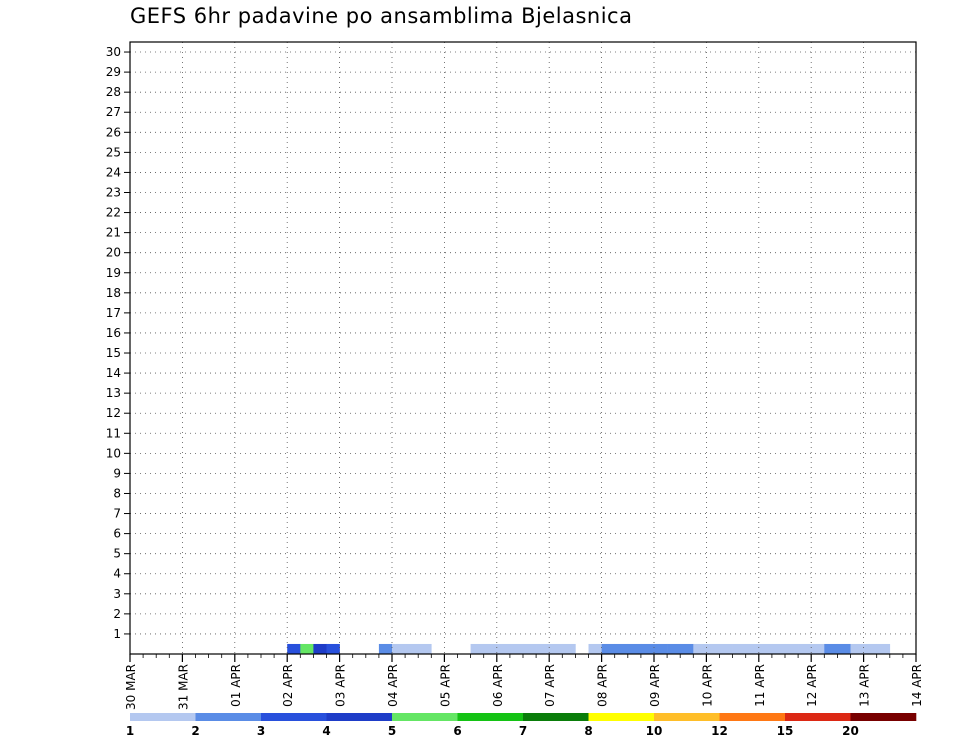 Image resolution: width=960 pixels, height=742 pixels. I want to click on legend-label: 3, so click(261, 731).